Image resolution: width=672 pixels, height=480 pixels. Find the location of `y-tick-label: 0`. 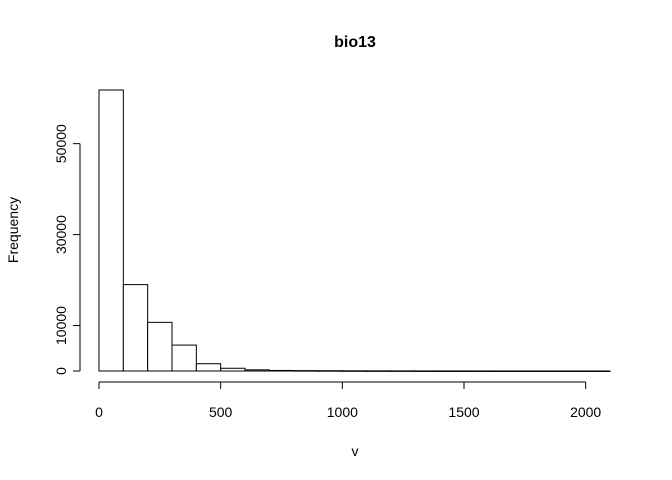

y-tick-label: 0 is located at coordinates (61, 371).